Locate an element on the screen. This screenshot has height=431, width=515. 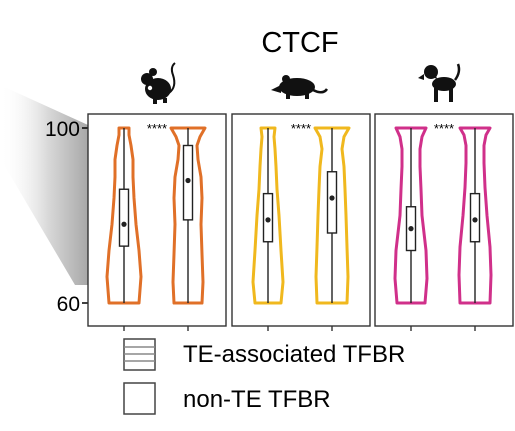
mouse-icon is located at coordinates (158, 83).